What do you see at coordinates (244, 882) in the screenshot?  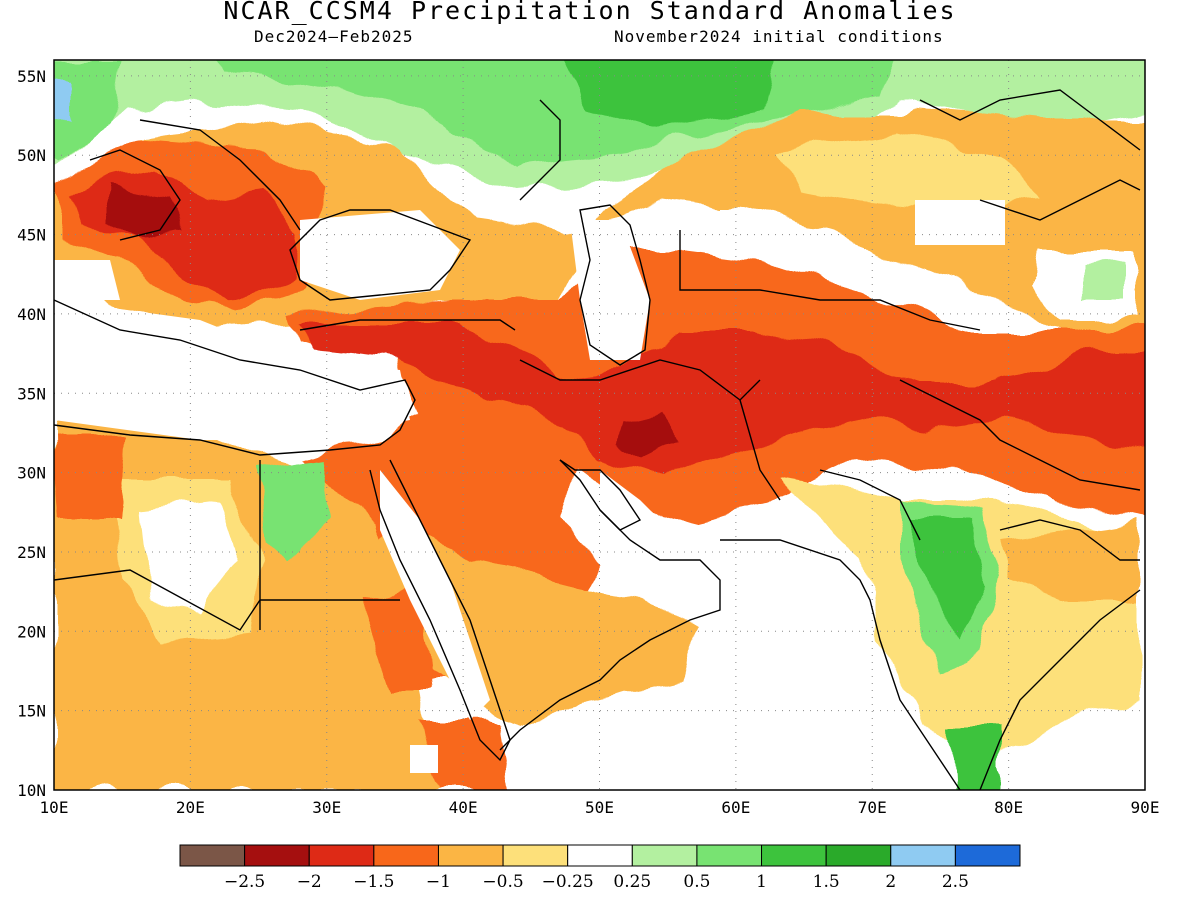 I see `colorbar-label: −2.5` at bounding box center [244, 882].